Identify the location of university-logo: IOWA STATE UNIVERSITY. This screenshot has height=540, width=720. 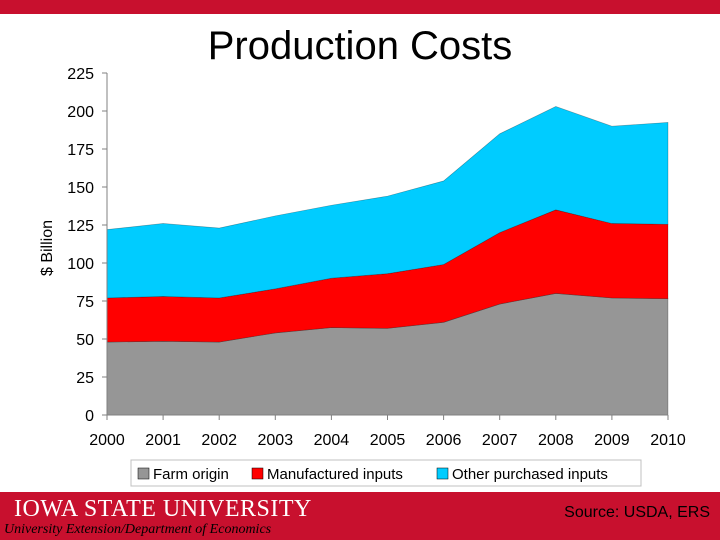
(163, 509).